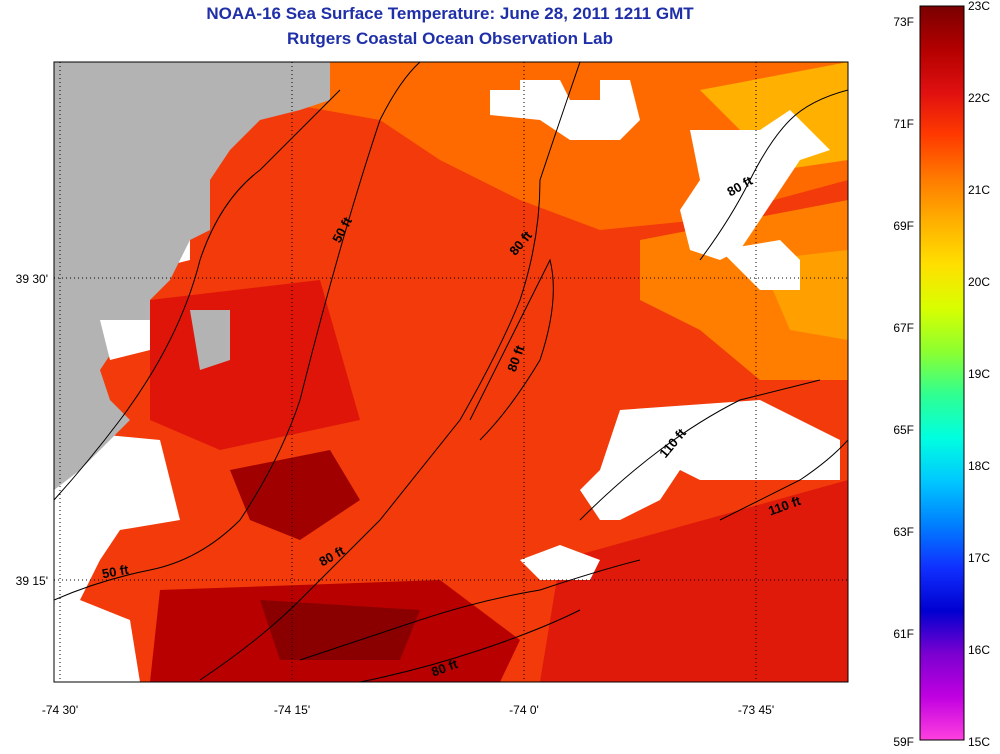  What do you see at coordinates (511, 349) in the screenshot?
I see `contour-80ft-d` at bounding box center [511, 349].